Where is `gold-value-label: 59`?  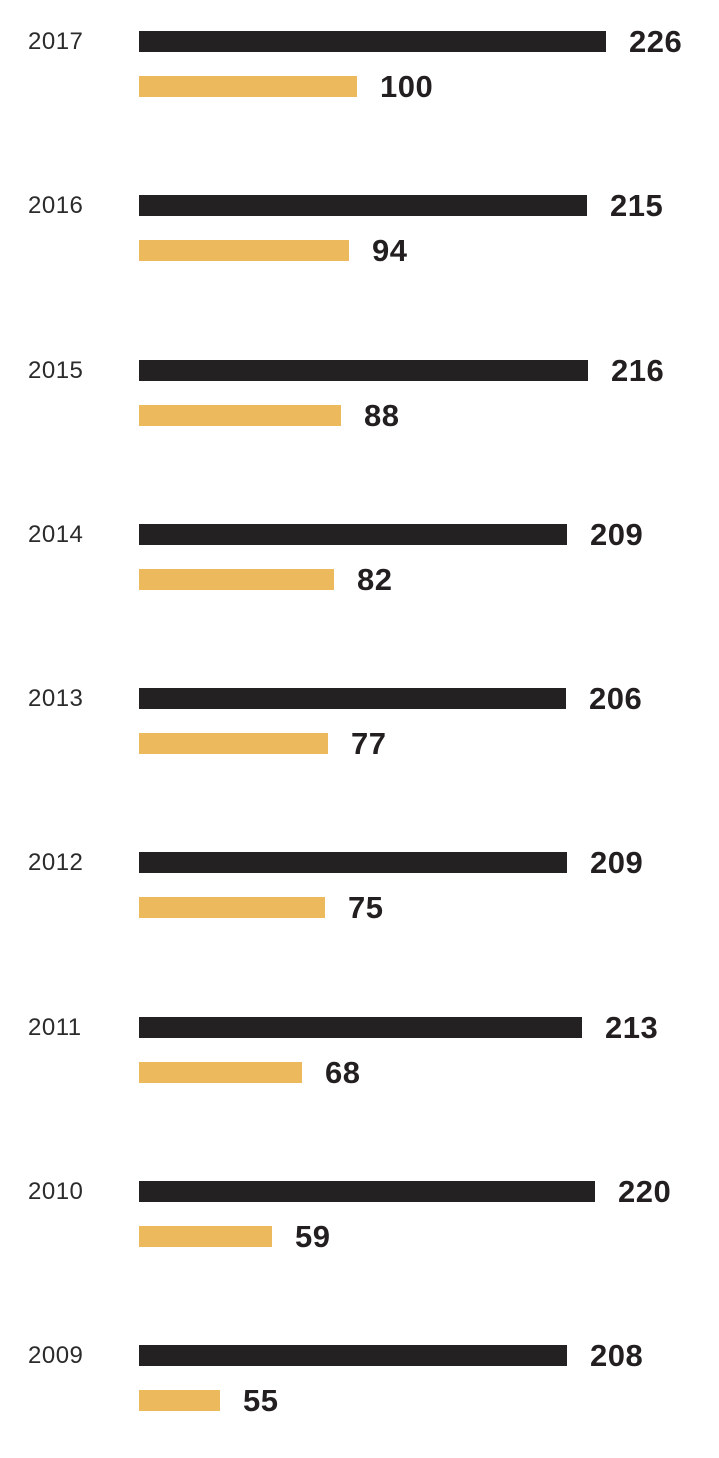
gold-value-label: 59 is located at coordinates (313, 1236).